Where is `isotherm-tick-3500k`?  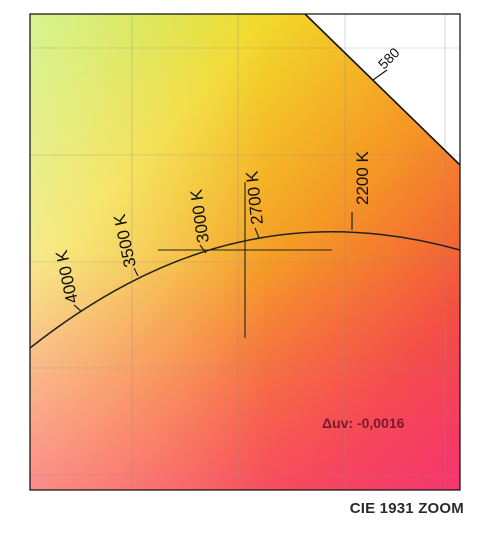 isotherm-tick-3500k is located at coordinates (136, 272).